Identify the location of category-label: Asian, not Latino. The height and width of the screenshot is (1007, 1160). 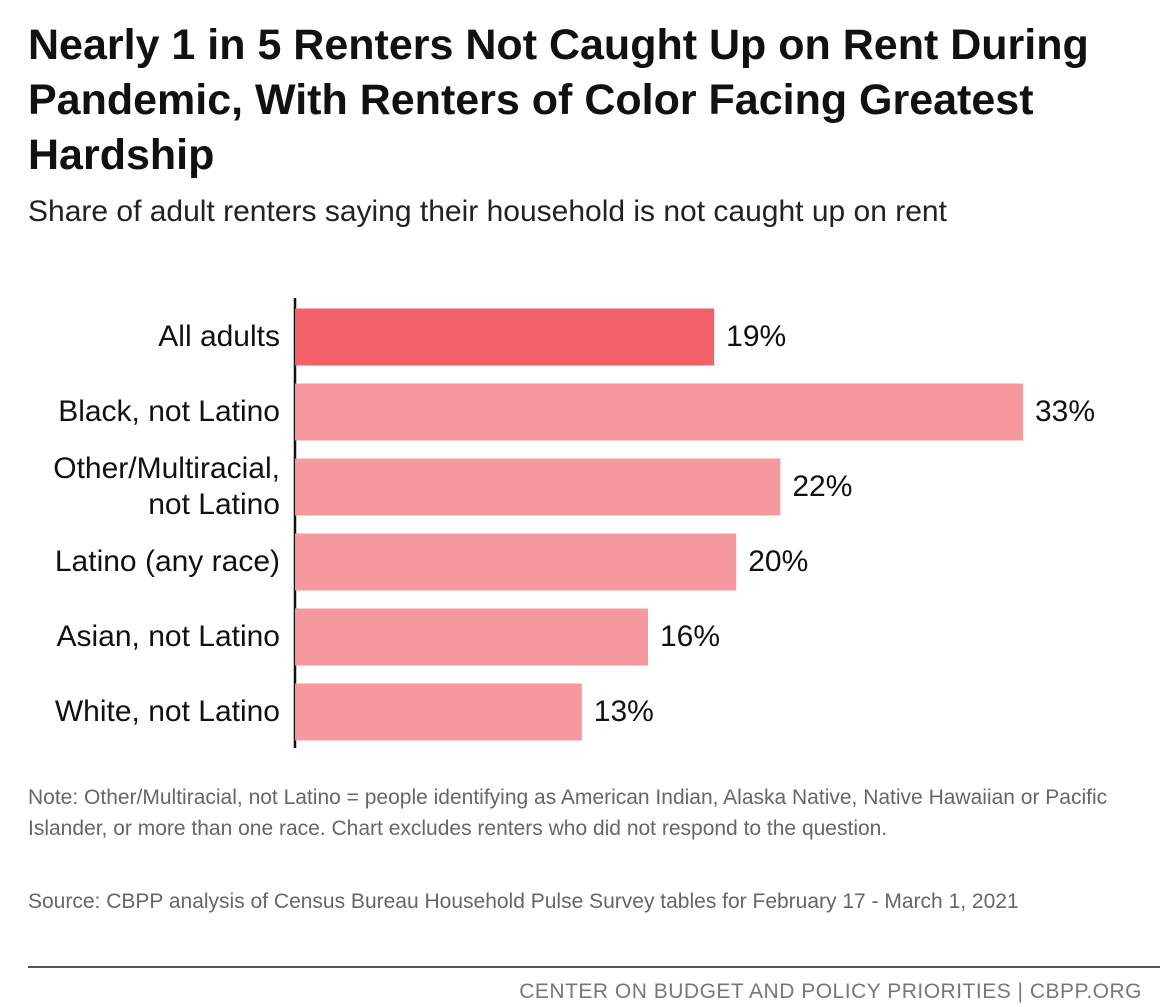
(168, 636).